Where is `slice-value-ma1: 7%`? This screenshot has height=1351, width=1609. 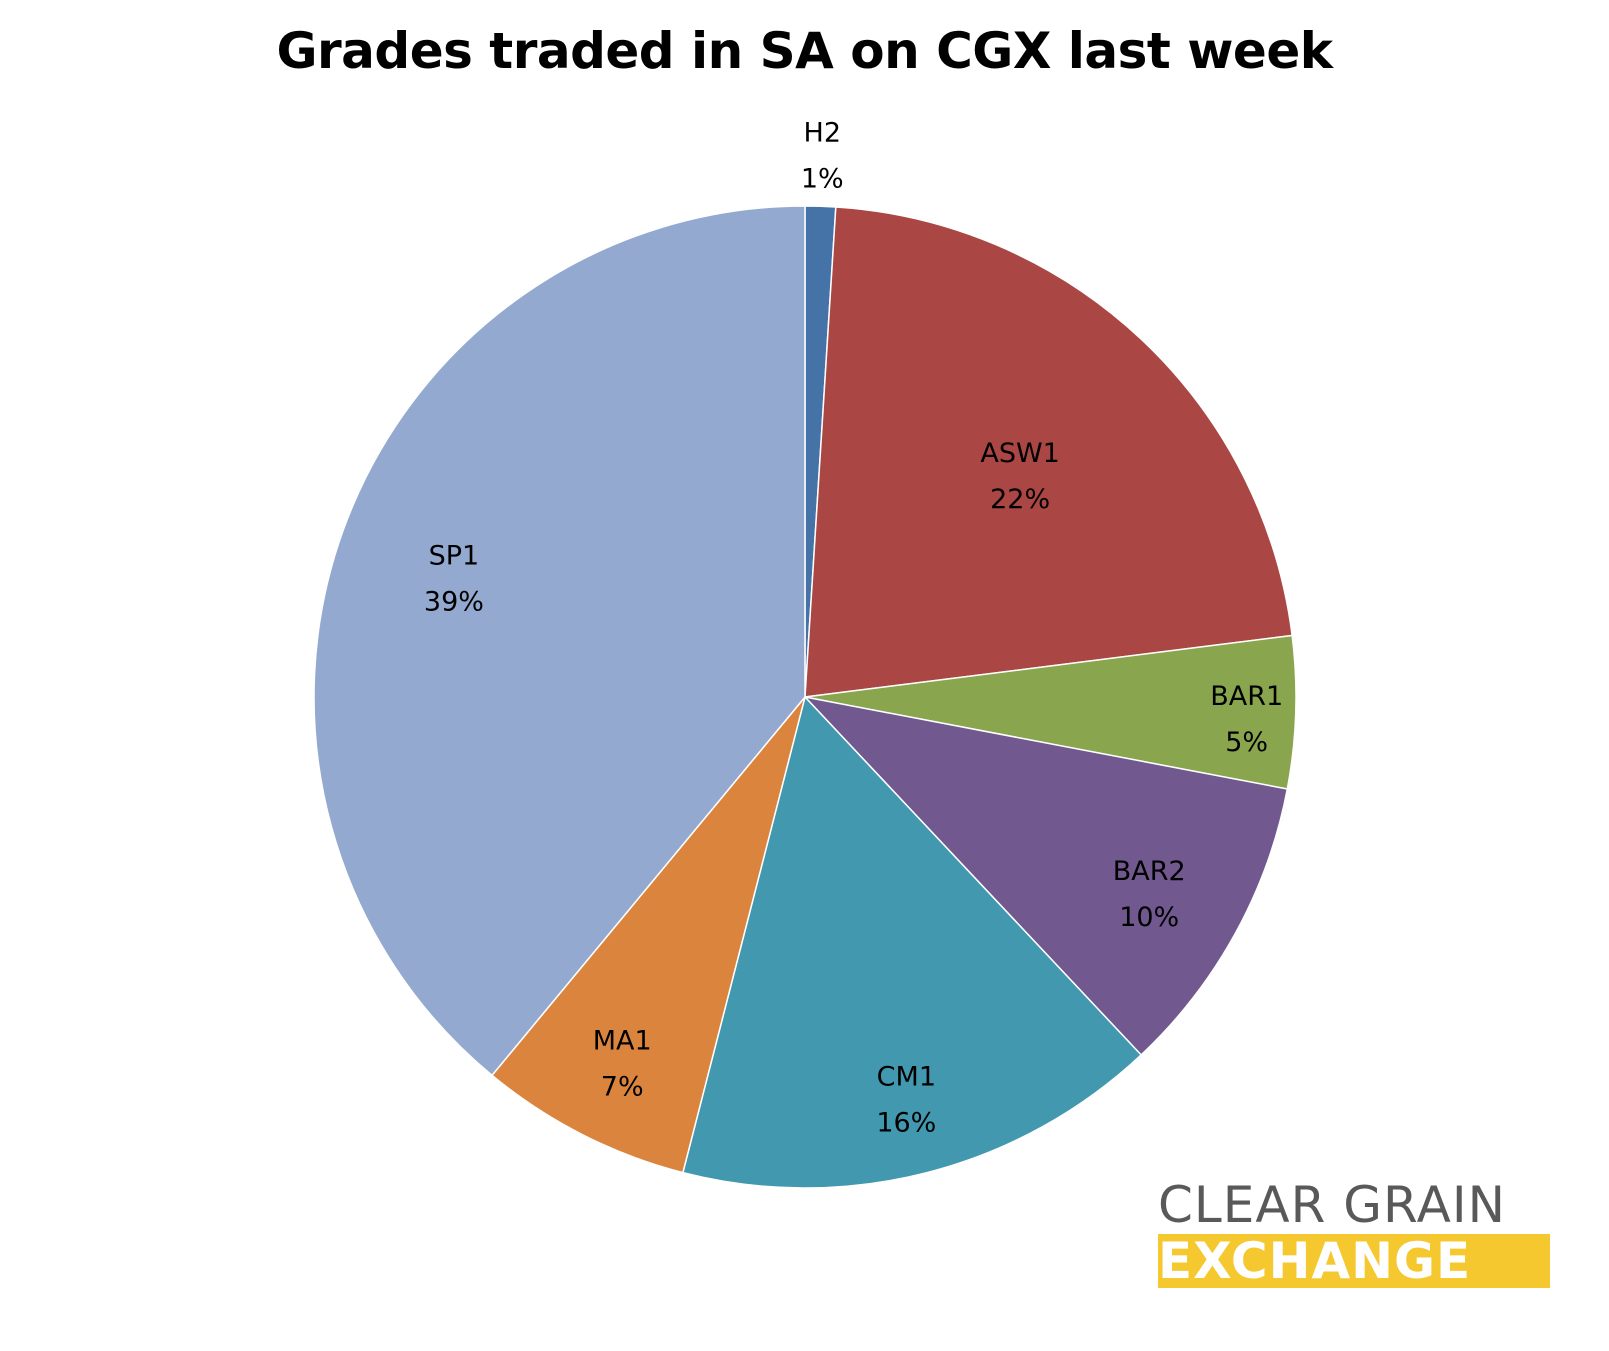 slice-value-ma1: 7% is located at coordinates (622, 1087).